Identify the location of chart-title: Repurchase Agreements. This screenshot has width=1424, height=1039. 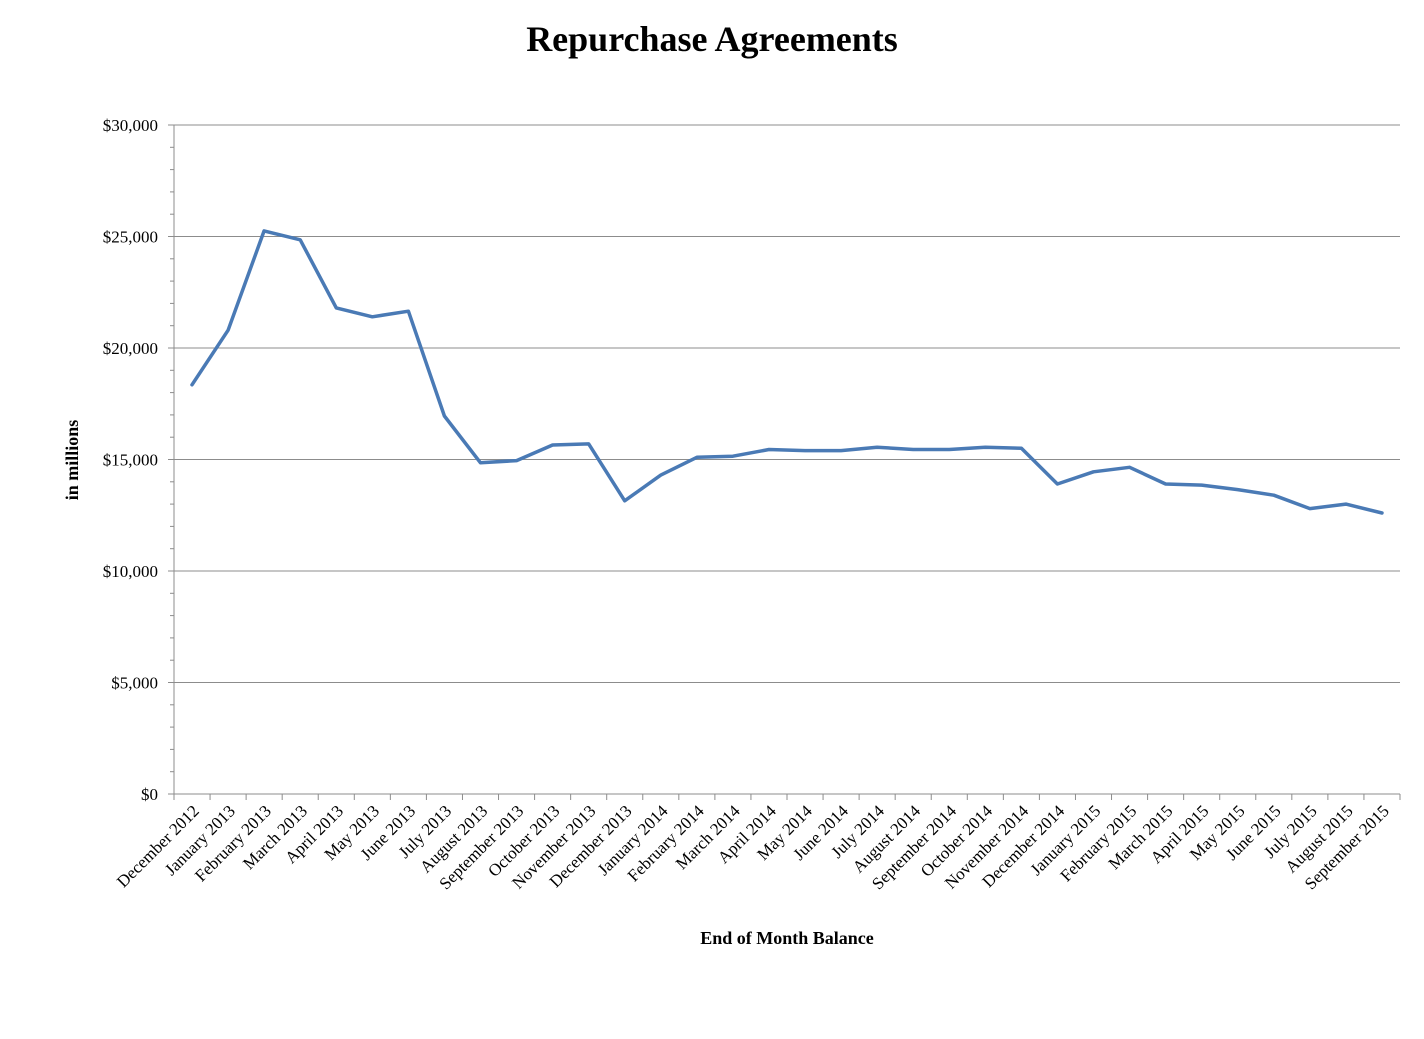
(712, 39).